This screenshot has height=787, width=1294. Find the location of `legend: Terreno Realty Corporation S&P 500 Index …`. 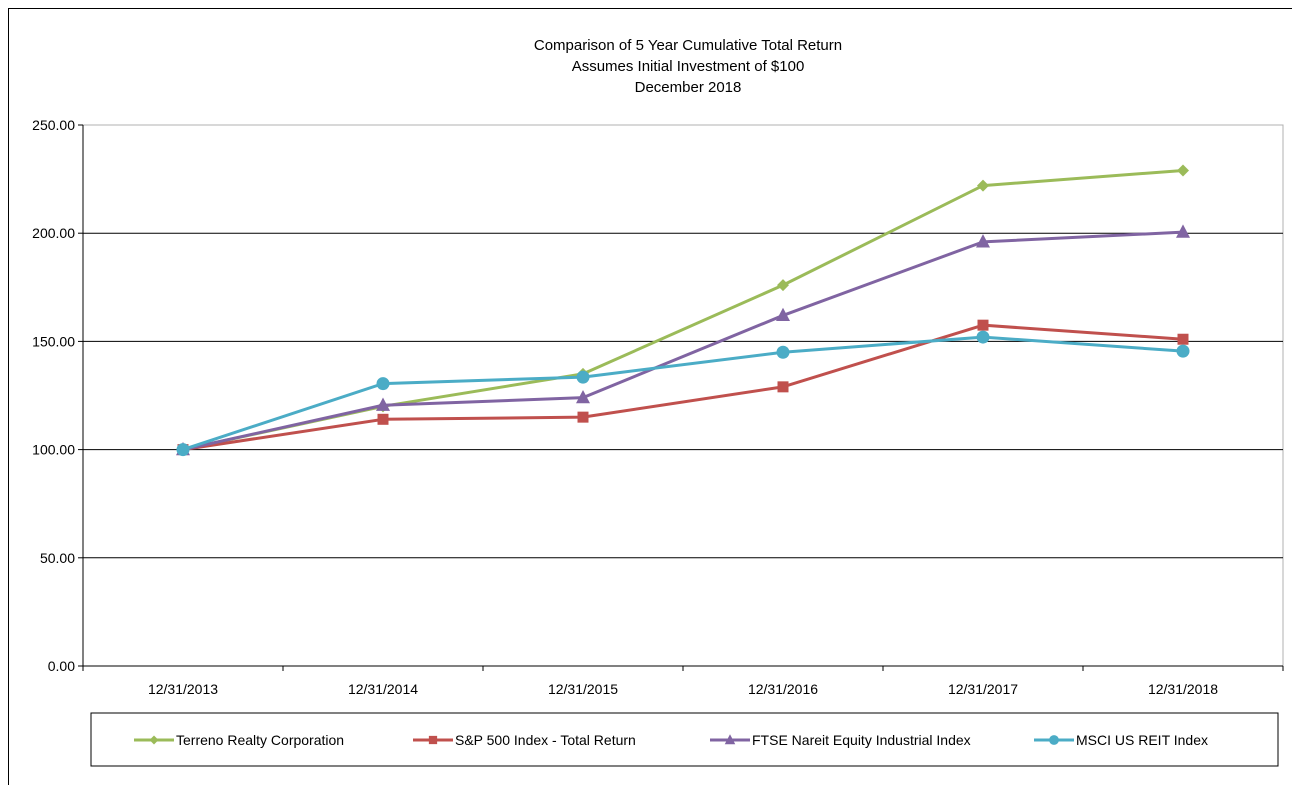

legend: Terreno Realty Corporation S&P 500 Index … is located at coordinates (671, 740).